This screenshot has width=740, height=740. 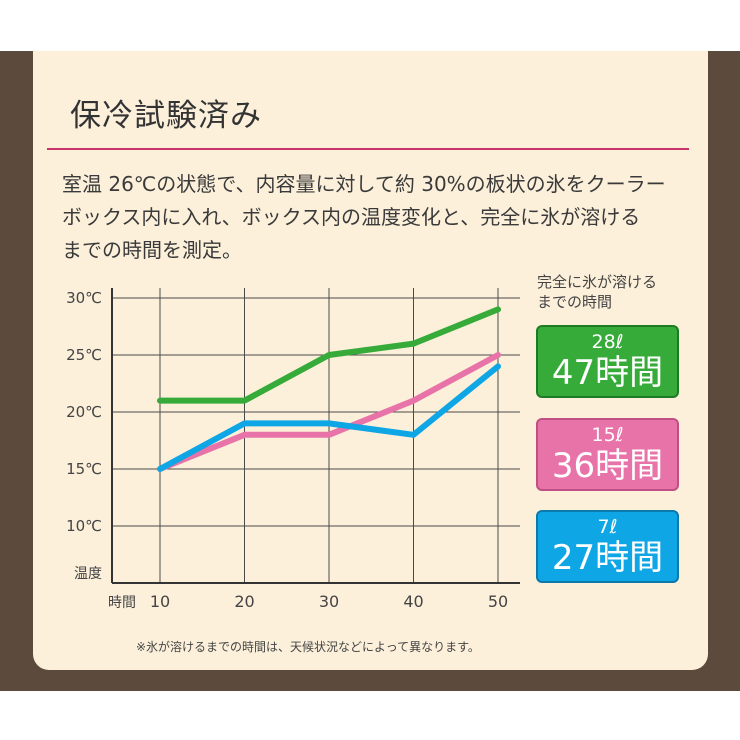 What do you see at coordinates (84, 526) in the screenshot?
I see `y-tick-label: 10℃` at bounding box center [84, 526].